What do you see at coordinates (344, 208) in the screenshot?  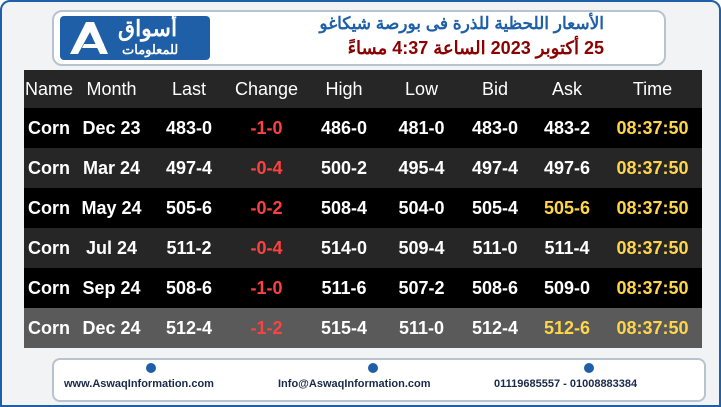 I see `cell: 508-4` at bounding box center [344, 208].